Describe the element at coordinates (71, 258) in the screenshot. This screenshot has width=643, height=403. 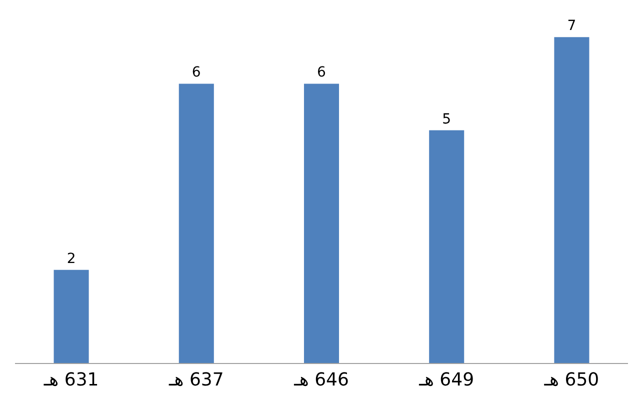
I see `data-label: 2` at that location.